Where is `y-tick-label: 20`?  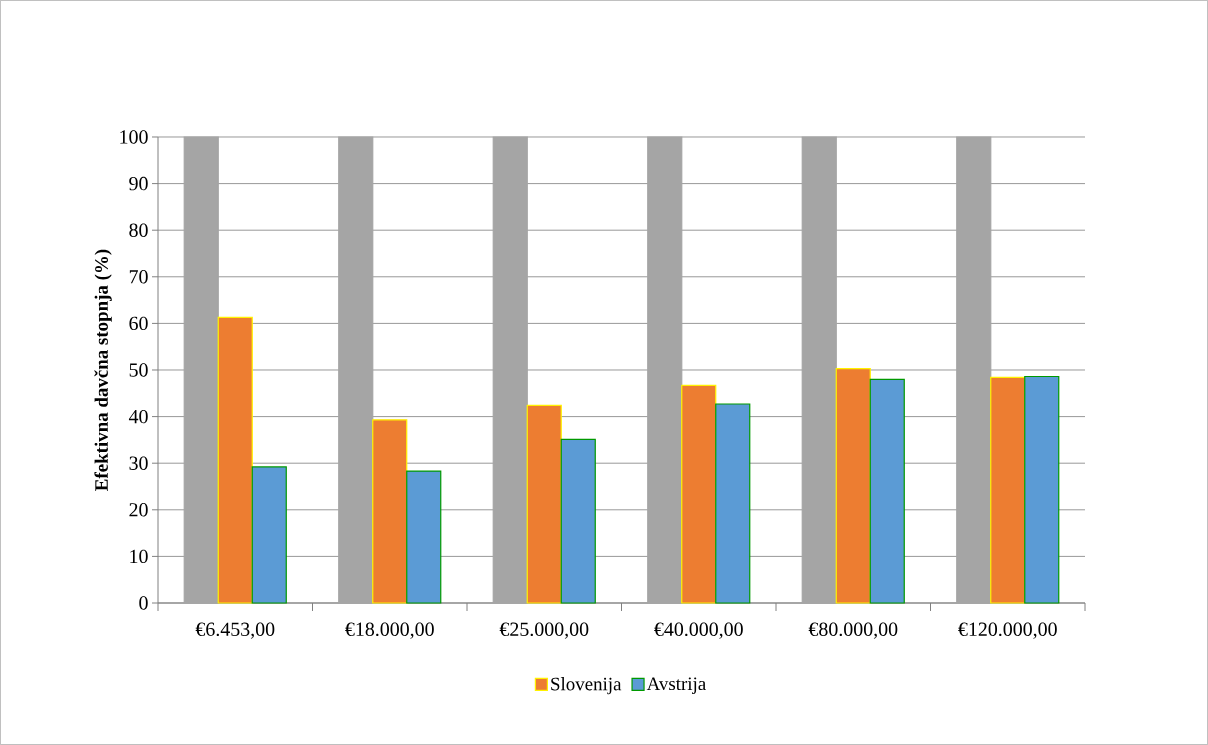
y-tick-label: 20 is located at coordinates (138, 510).